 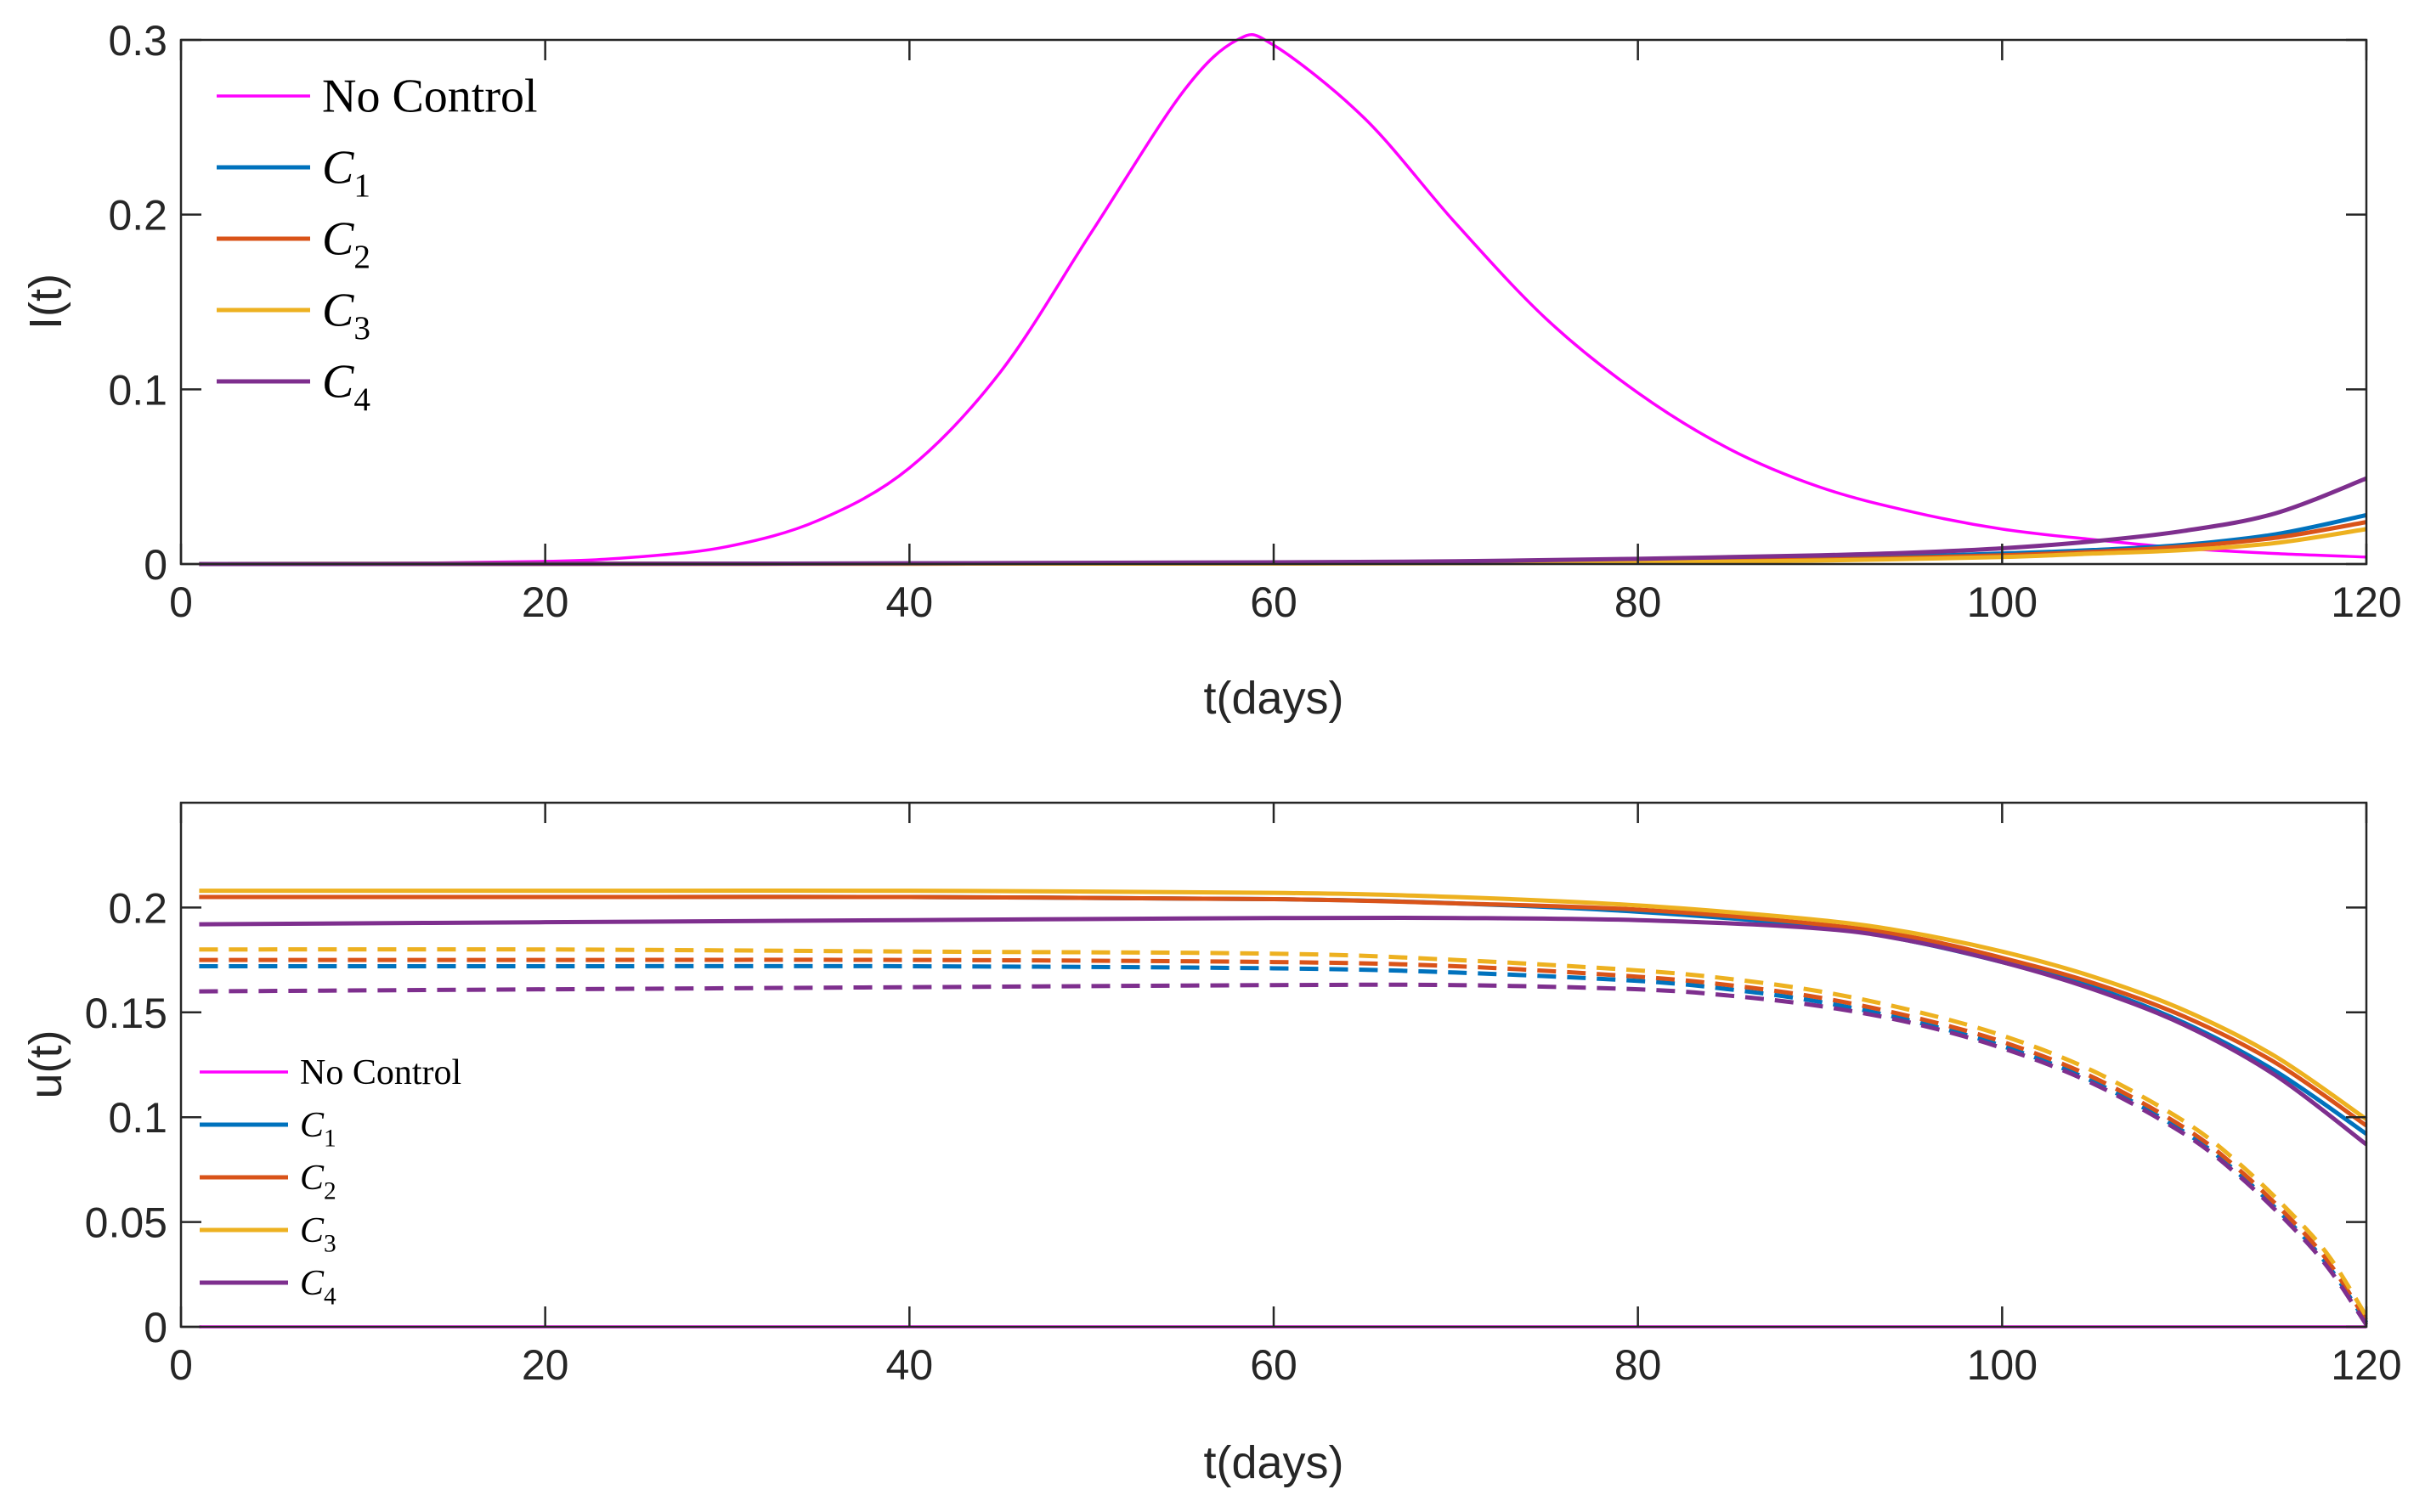 I want to click on top-x-tick-label: 60, so click(x=1273, y=602).